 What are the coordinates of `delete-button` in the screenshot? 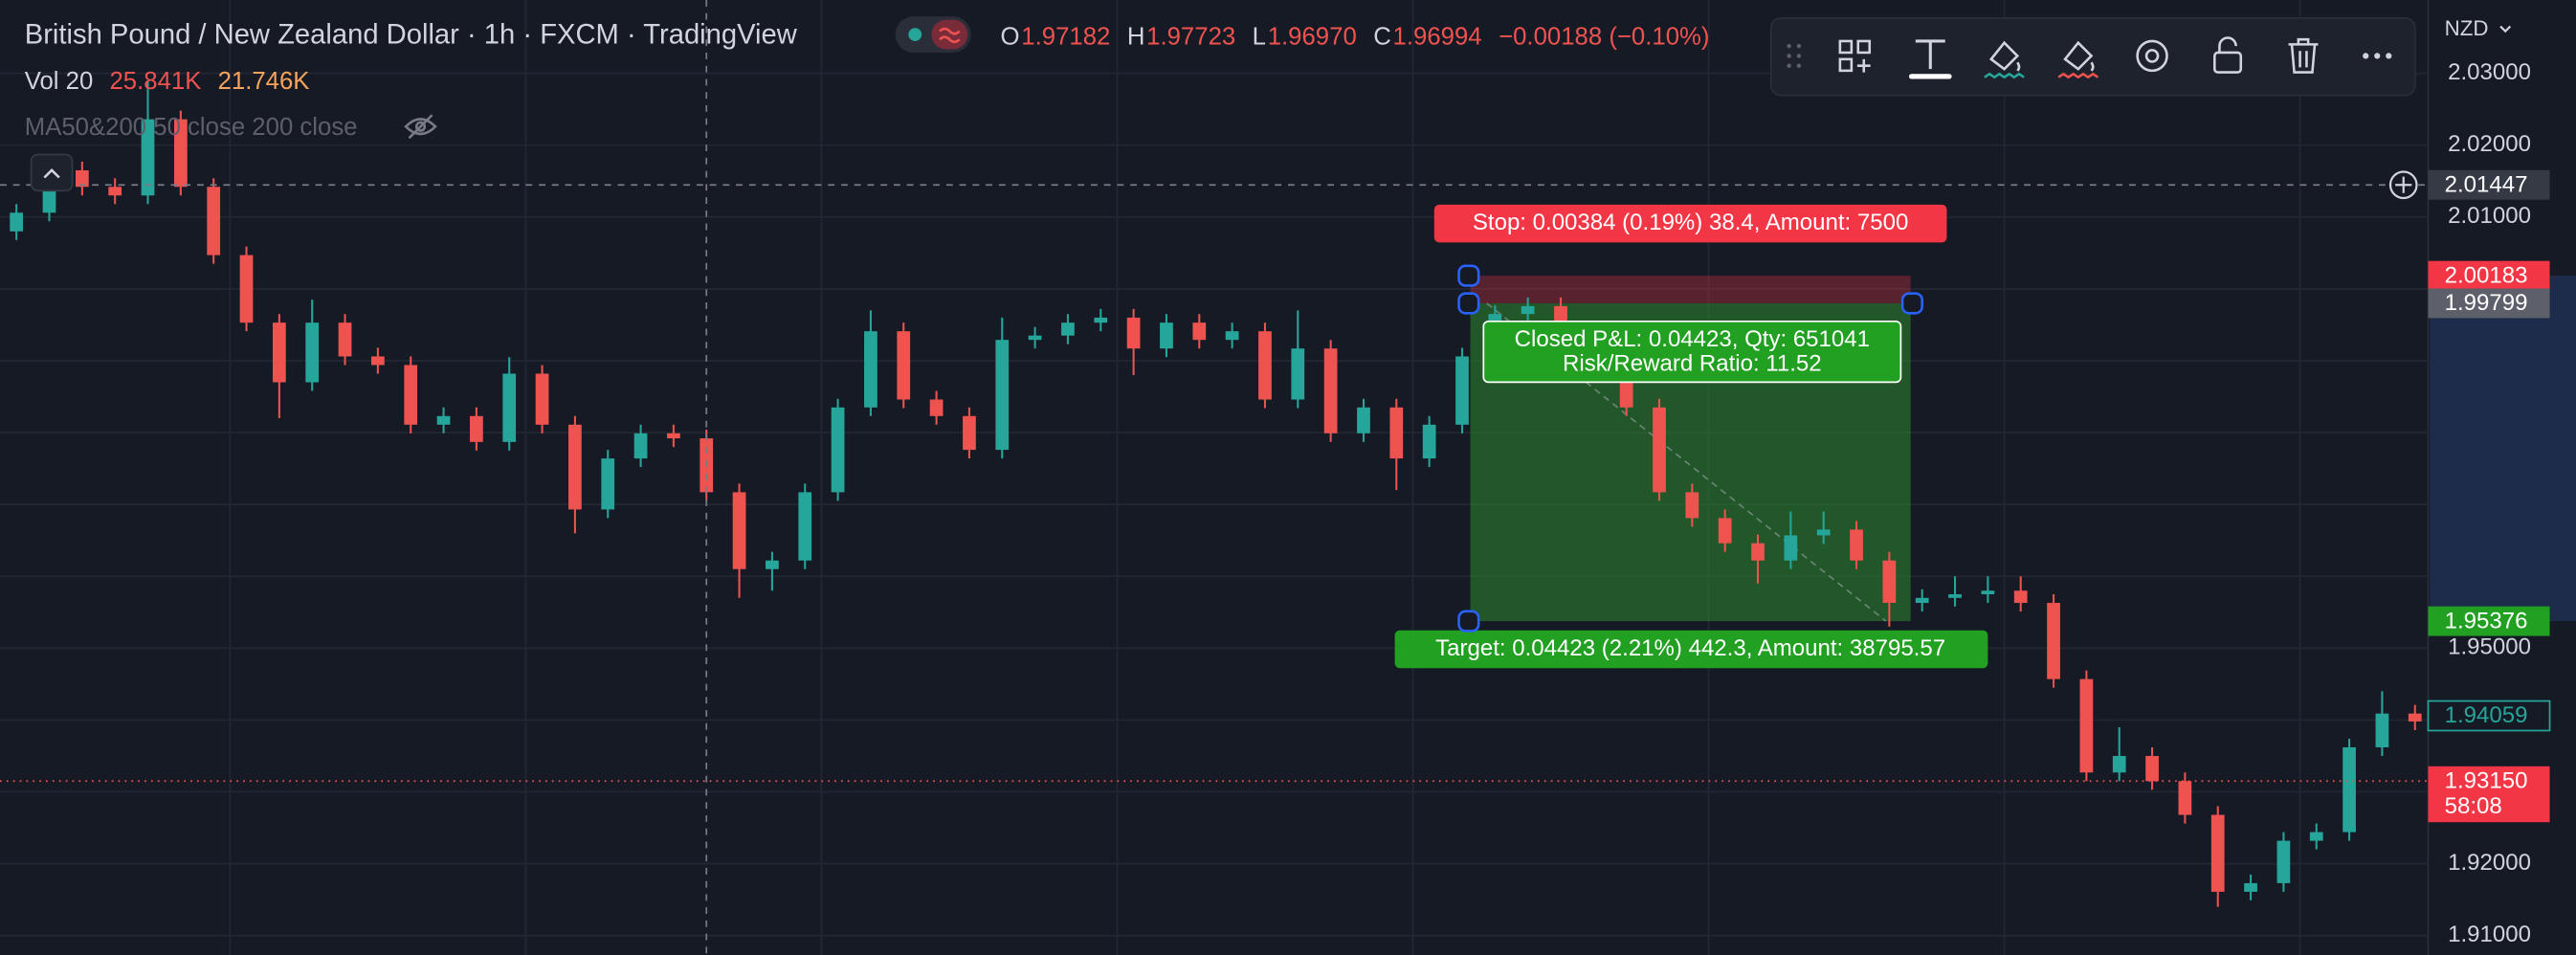 It's located at (2303, 55).